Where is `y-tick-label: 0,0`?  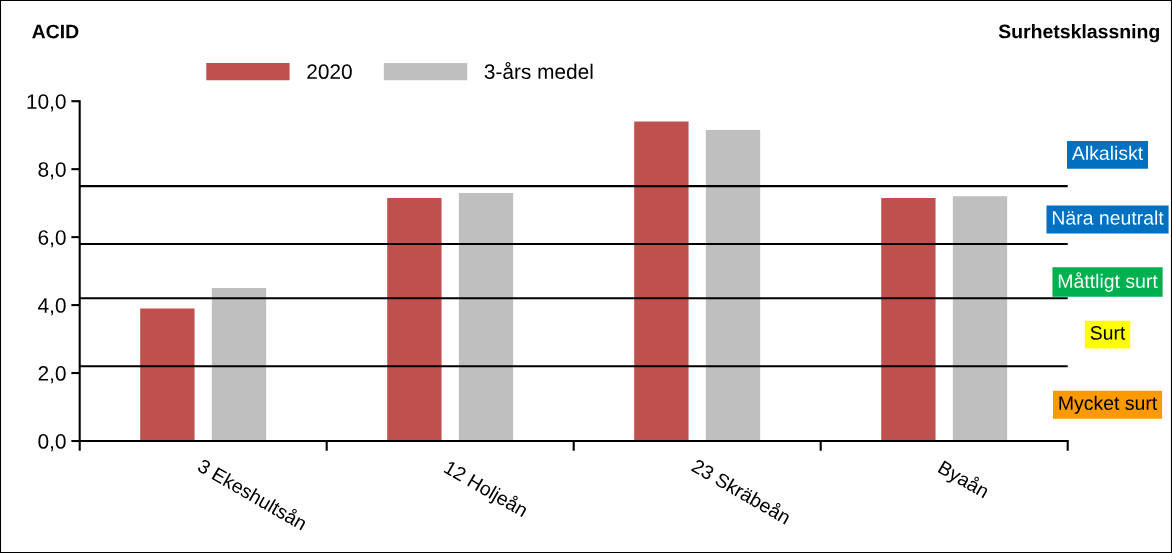 y-tick-label: 0,0 is located at coordinates (52, 443).